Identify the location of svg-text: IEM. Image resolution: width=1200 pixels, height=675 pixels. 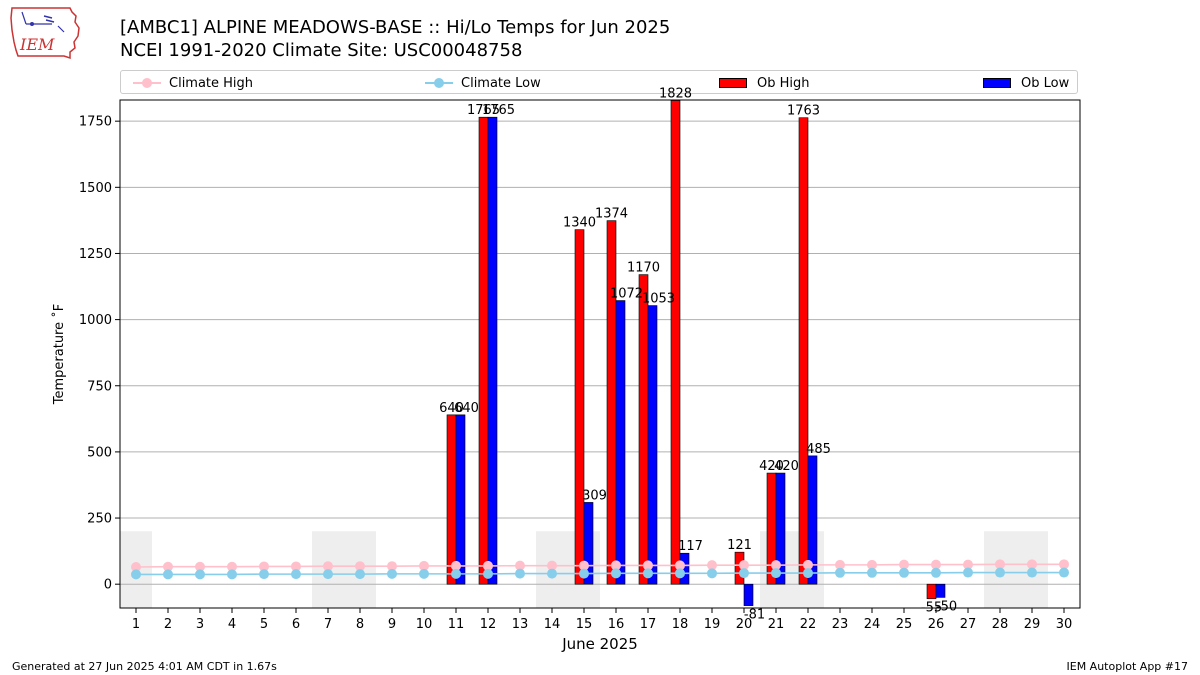
(37, 44).